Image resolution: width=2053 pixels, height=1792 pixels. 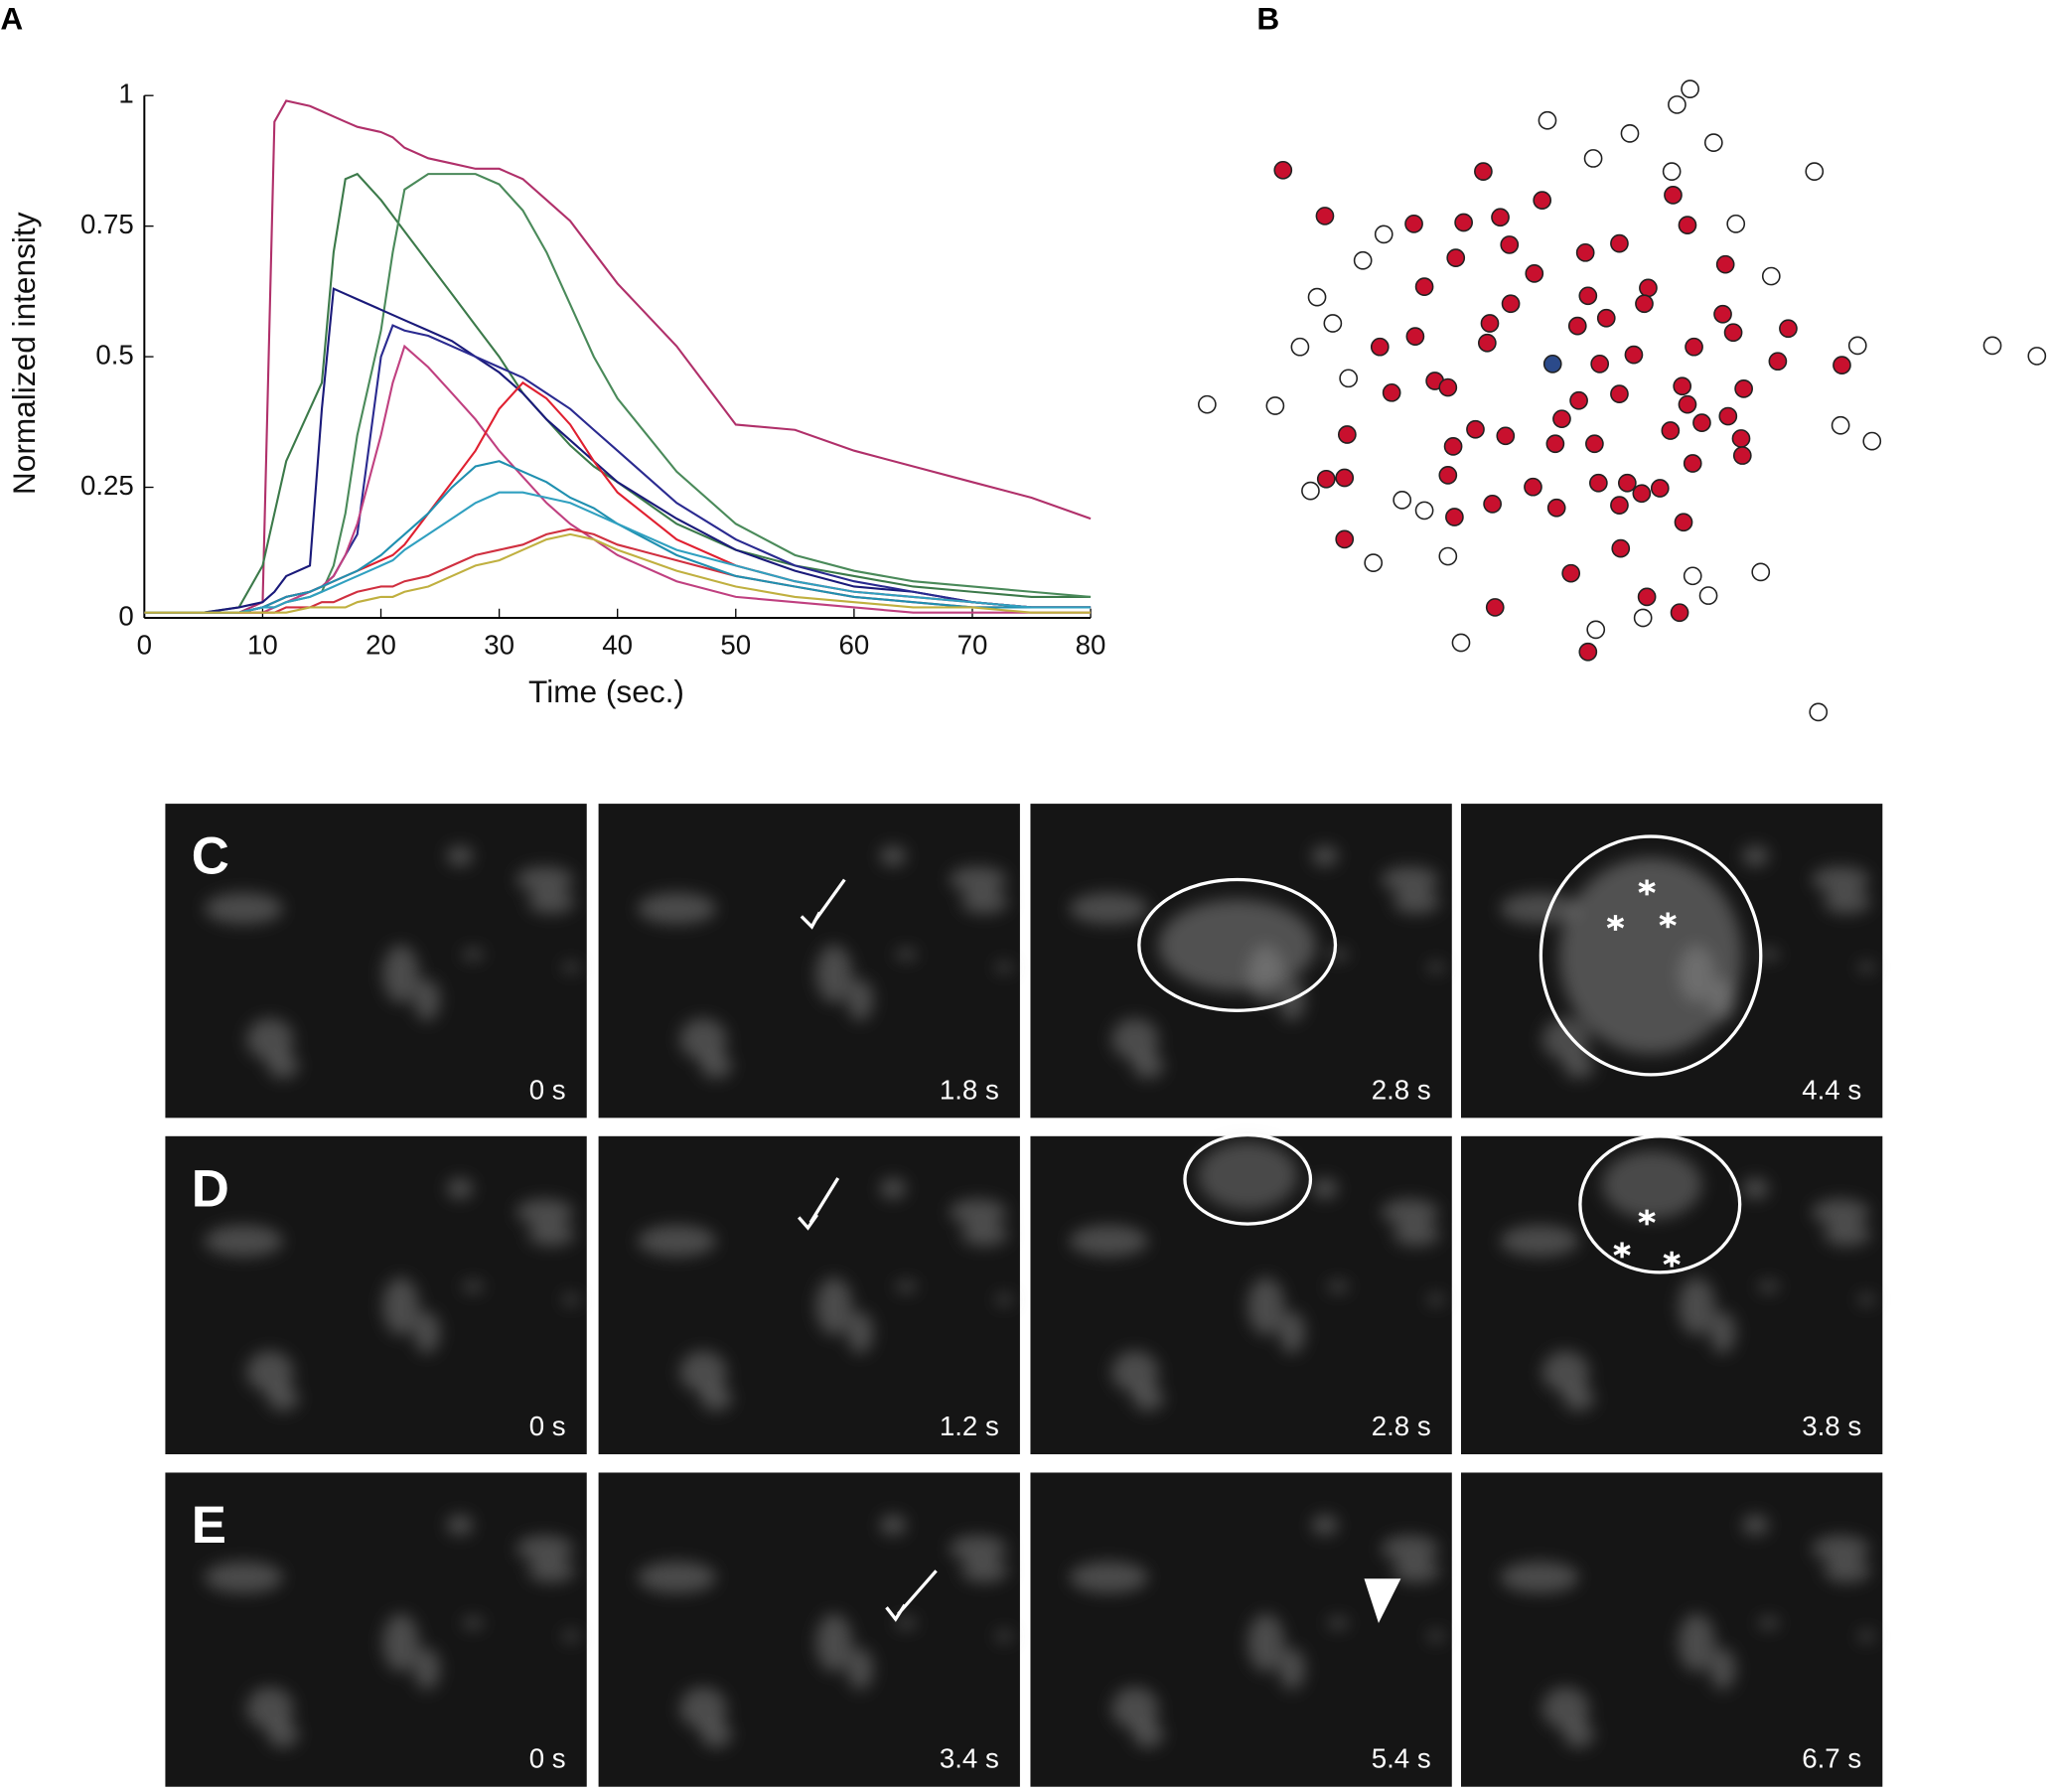 I want to click on arrow, so click(x=818, y=1204).